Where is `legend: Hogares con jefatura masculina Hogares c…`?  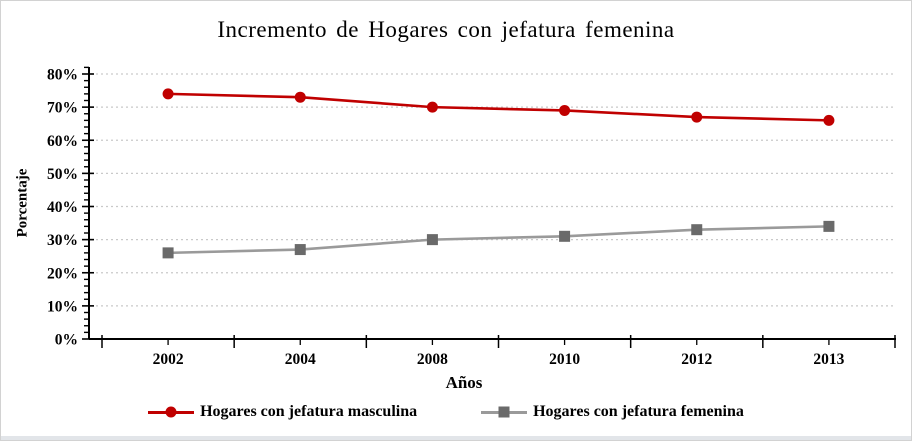 legend: Hogares con jefatura masculina Hogares c… is located at coordinates (446, 412).